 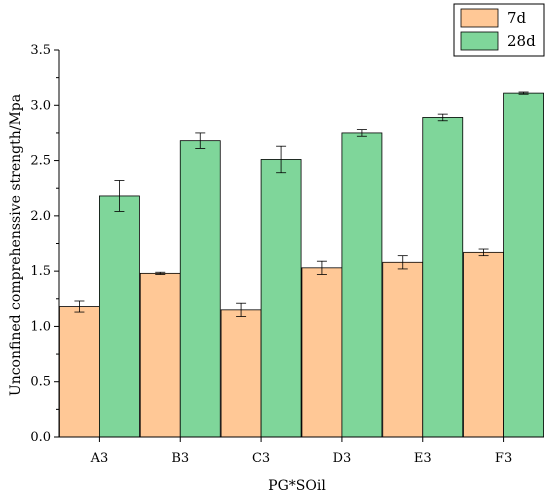 What do you see at coordinates (322, 352) in the screenshot?
I see `bar-7d-D3` at bounding box center [322, 352].